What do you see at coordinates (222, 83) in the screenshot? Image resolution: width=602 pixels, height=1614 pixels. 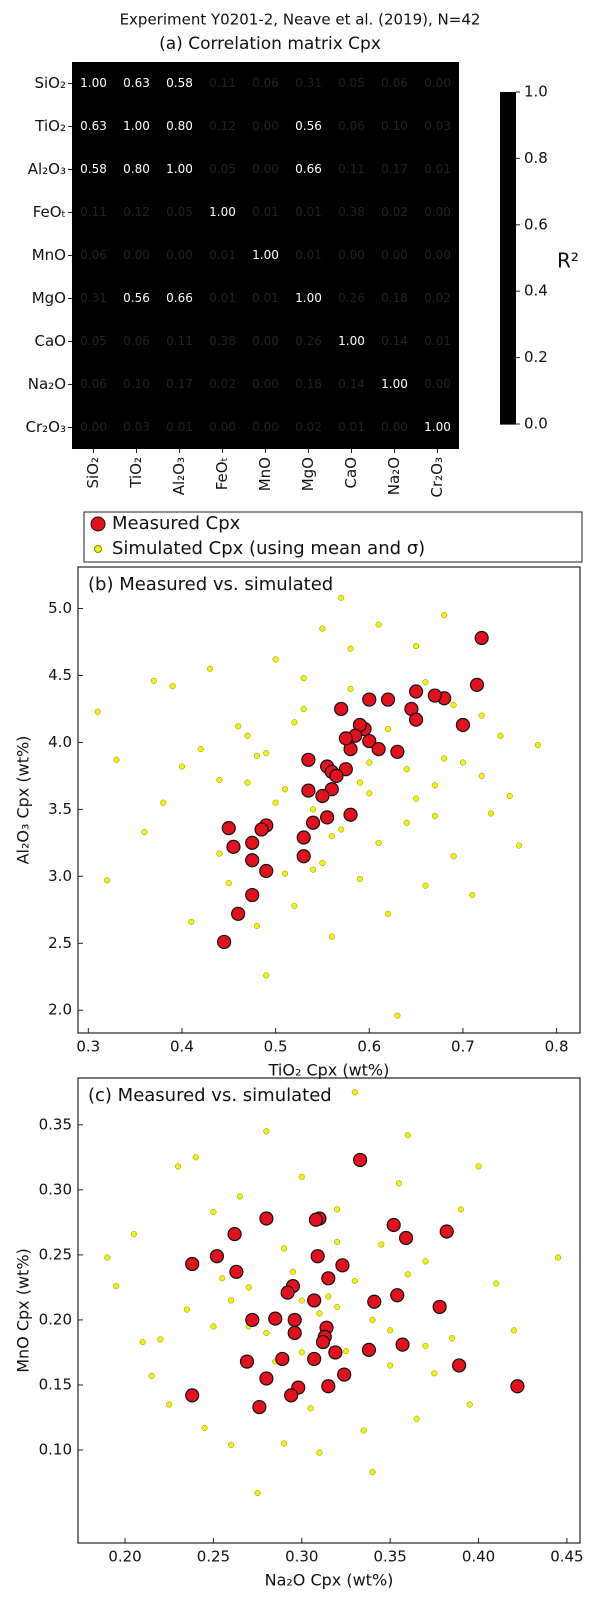 I see `cell-label: 0.11` at bounding box center [222, 83].